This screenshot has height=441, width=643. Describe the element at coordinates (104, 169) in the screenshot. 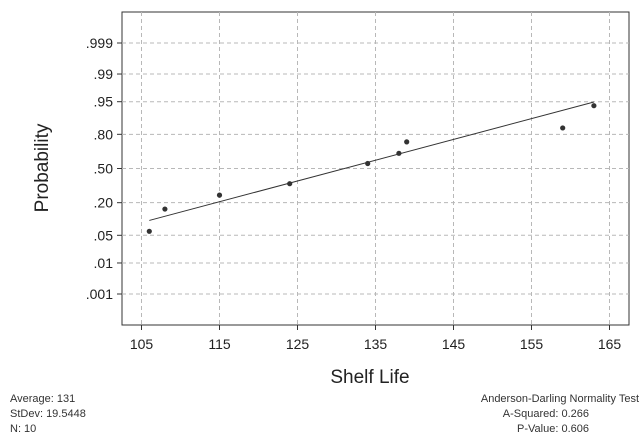

I see `y-tick-label: .50` at that location.